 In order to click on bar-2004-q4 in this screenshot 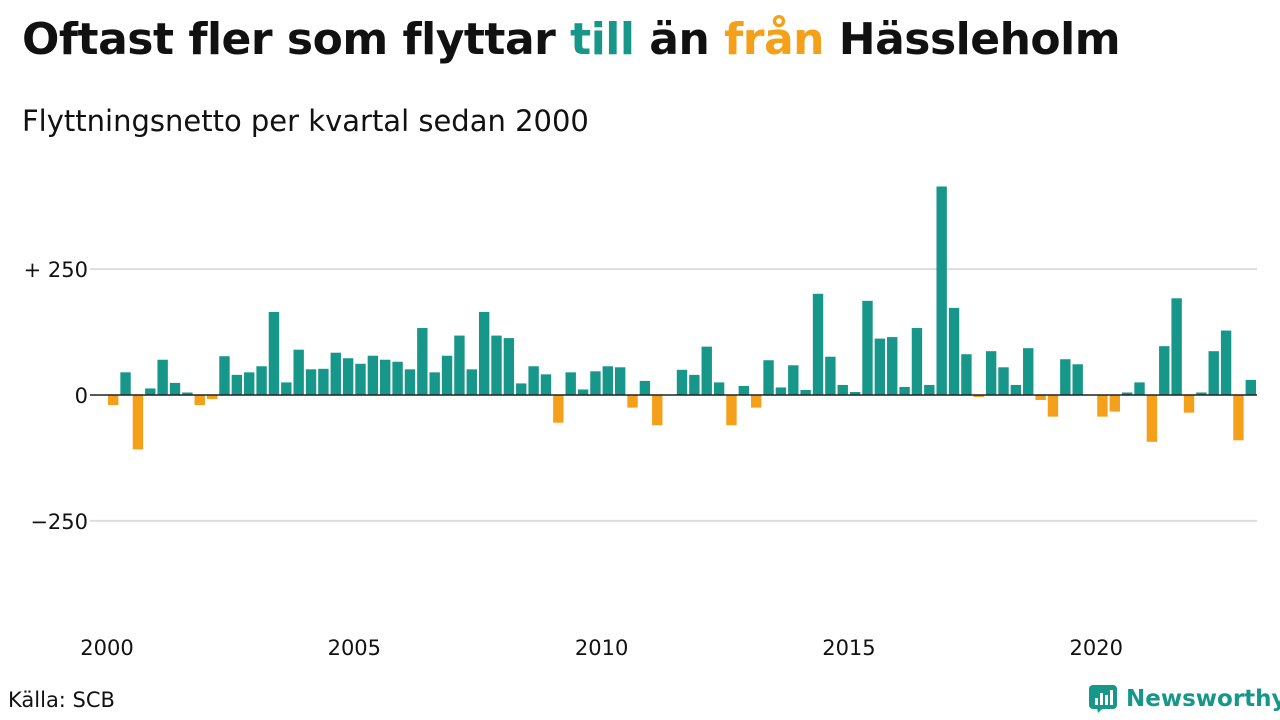, I will do `click(348, 376)`.